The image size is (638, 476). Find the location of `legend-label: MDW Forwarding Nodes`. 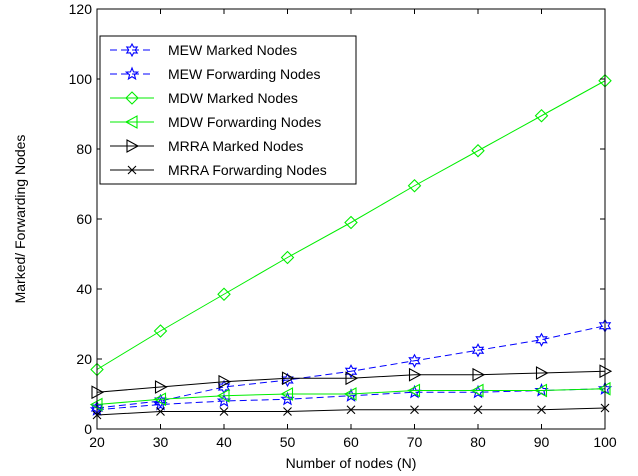

legend-label: MDW Forwarding Nodes is located at coordinates (244, 122).